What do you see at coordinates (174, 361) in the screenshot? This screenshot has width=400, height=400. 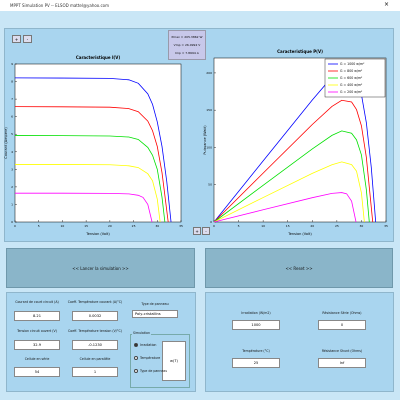 I see `simulation-display: w(T)` at bounding box center [174, 361].